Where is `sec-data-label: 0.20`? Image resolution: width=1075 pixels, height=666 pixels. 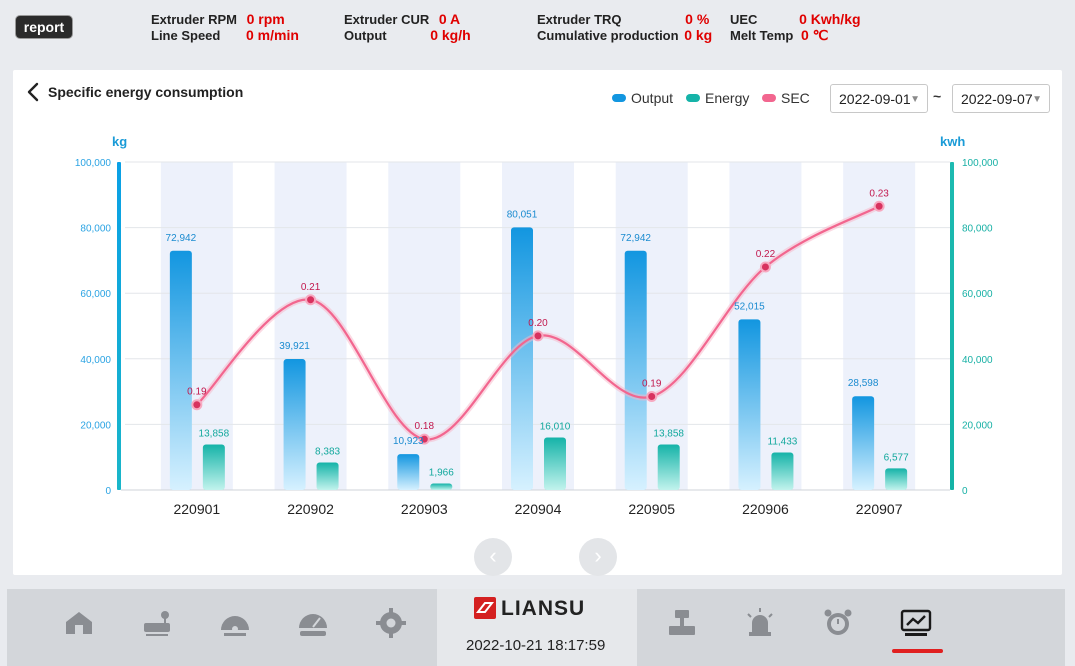
sec-data-label: 0.20 is located at coordinates (538, 323).